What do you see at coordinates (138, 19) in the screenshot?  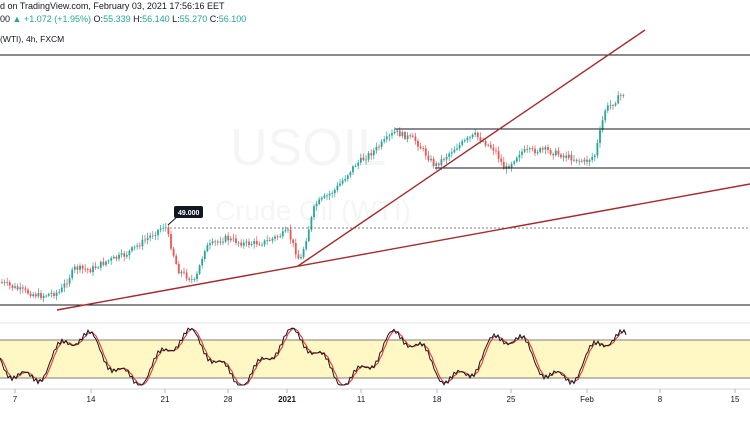 I see `high-label: H:` at bounding box center [138, 19].